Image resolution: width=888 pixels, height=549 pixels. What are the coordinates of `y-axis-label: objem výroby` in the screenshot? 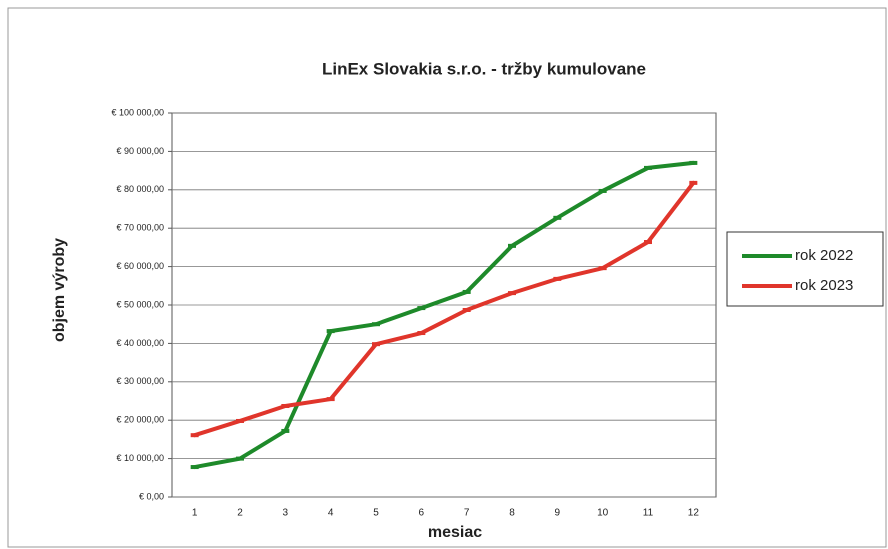 It's located at (59, 290).